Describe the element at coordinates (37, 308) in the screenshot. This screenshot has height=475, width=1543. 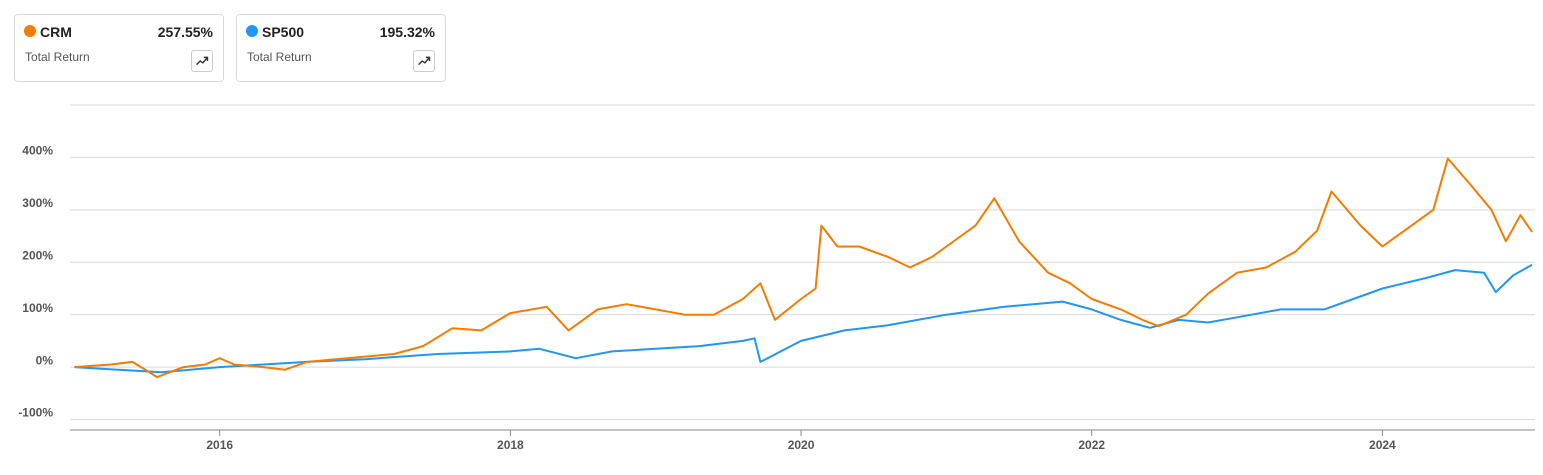
I see `y-tick-label: 100%` at that location.